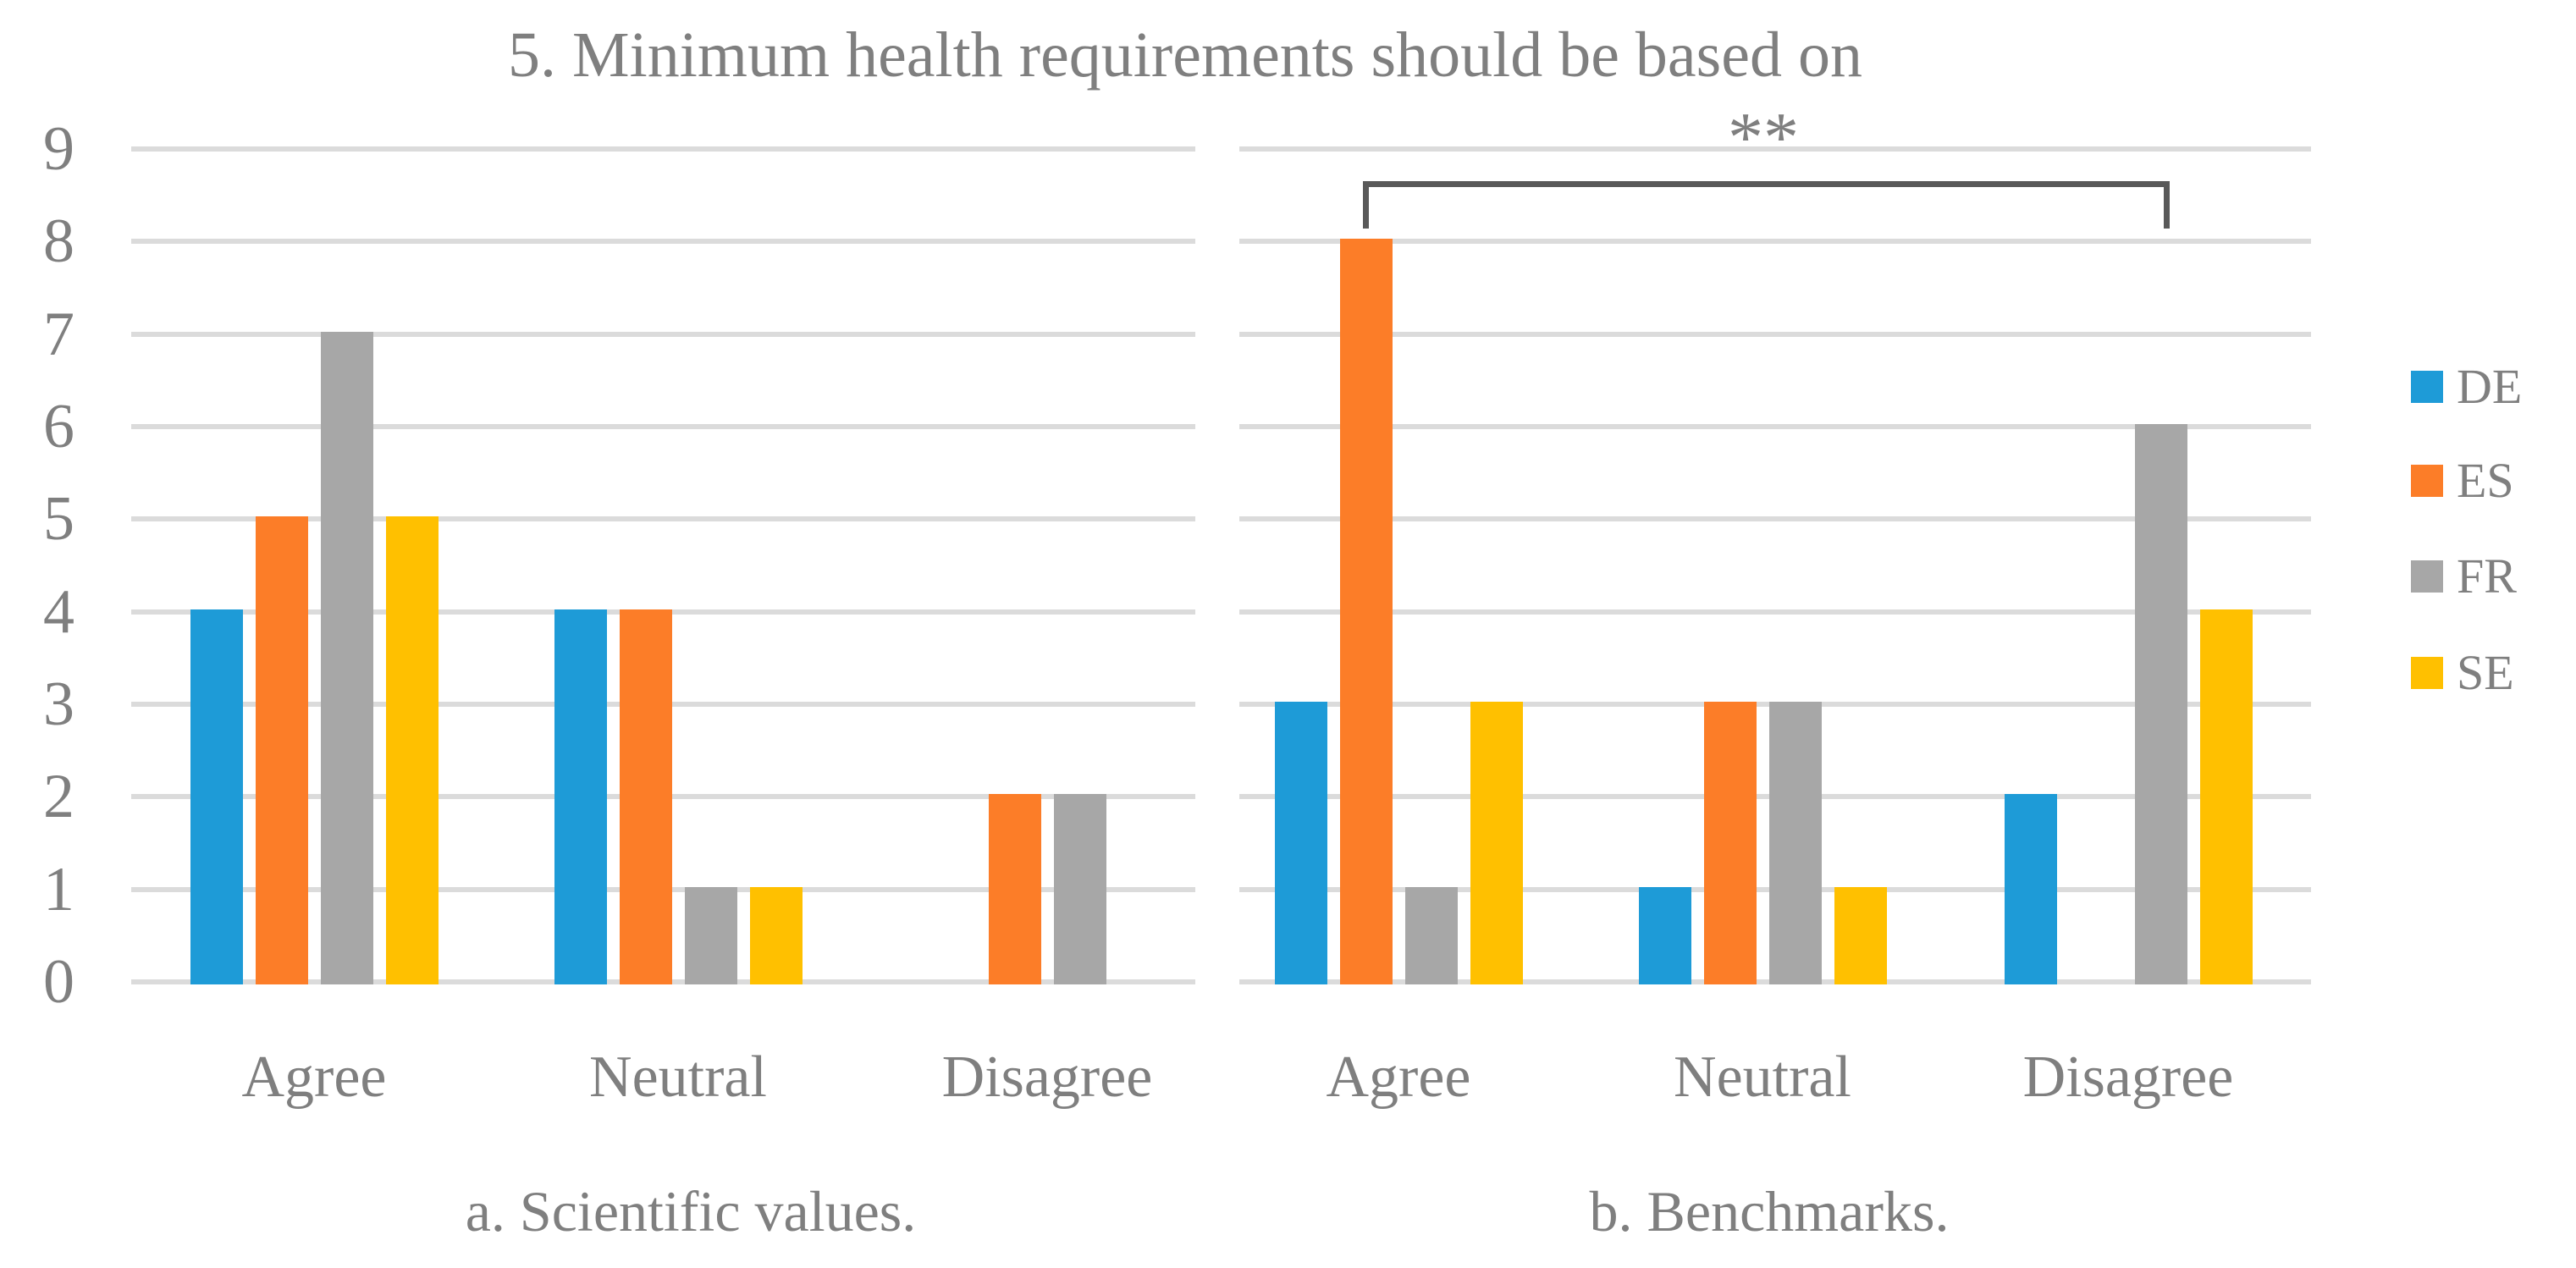  I want to click on y-axis-tick-label: 8, so click(59, 242).